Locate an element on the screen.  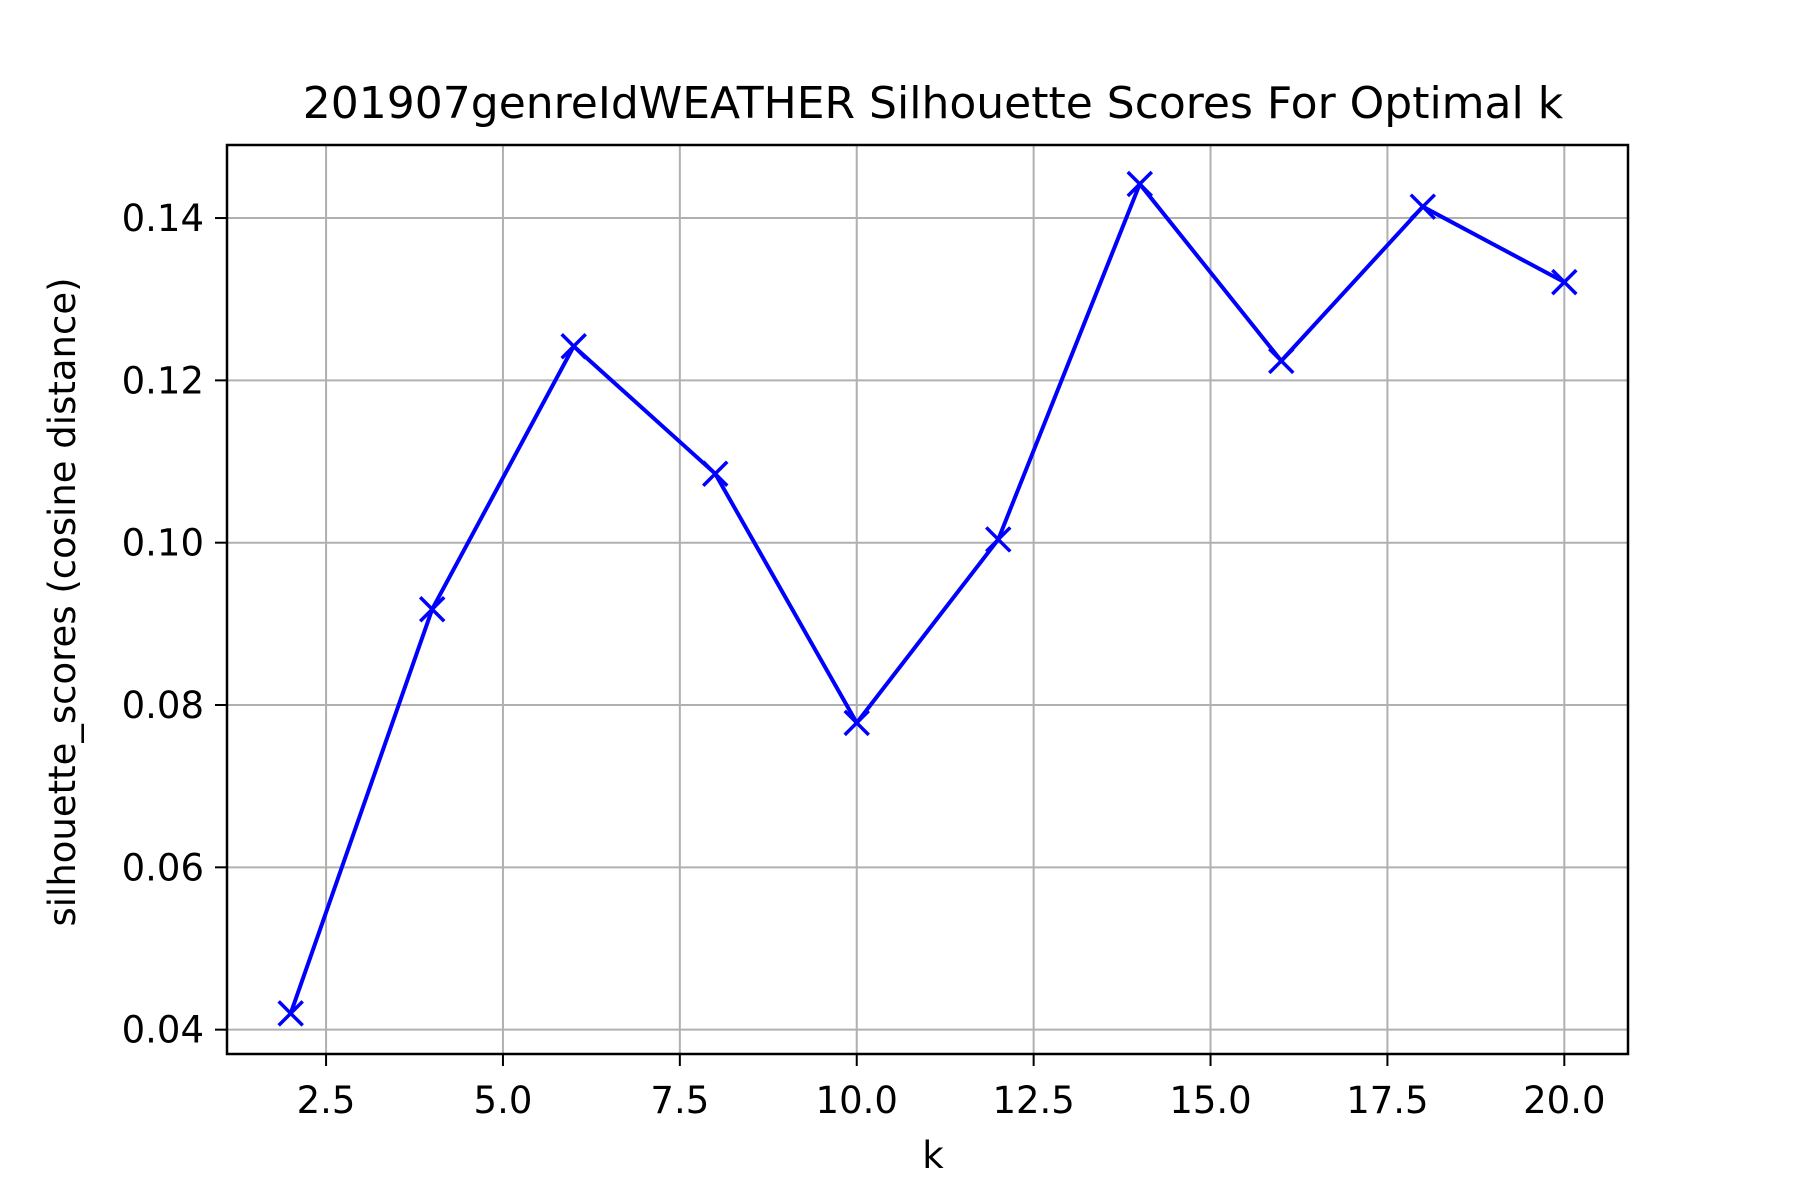
x-tick-label: 20.0 is located at coordinates (1564, 1100).